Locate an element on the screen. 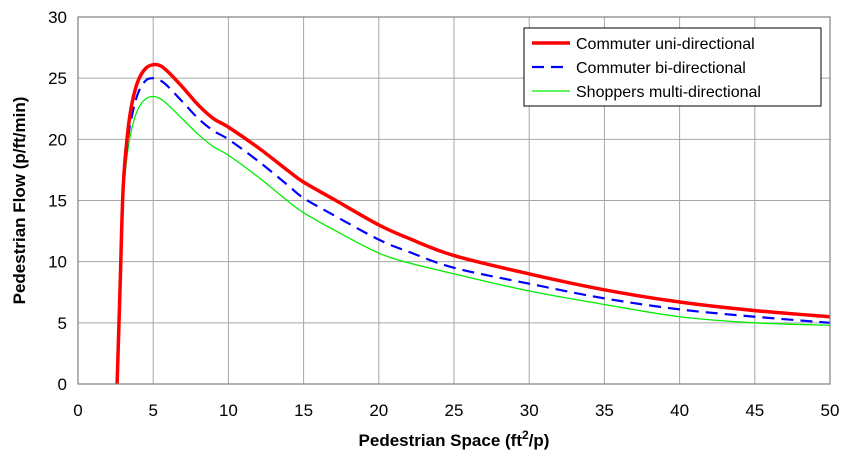  x-tick-label: 30 is located at coordinates (529, 410).